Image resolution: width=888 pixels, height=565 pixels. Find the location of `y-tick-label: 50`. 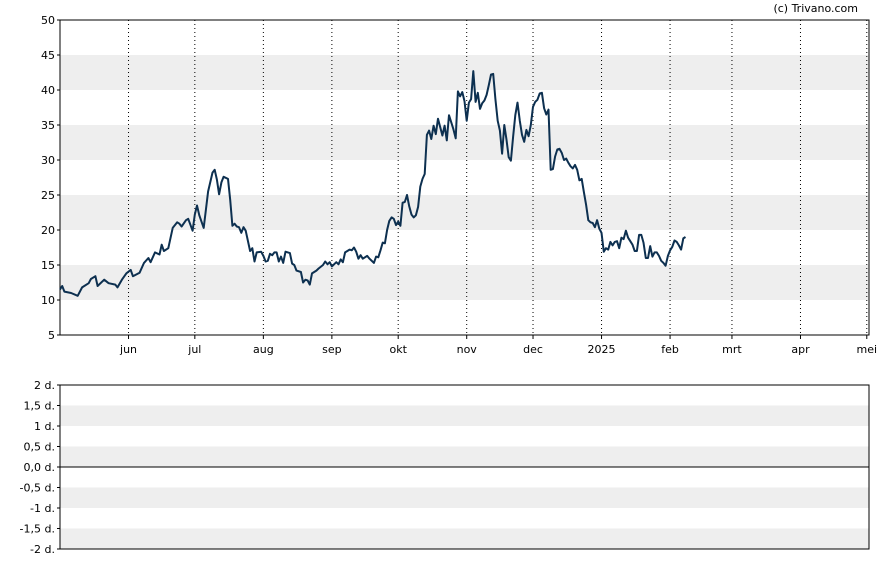

y-tick-label: 50 is located at coordinates (48, 20).